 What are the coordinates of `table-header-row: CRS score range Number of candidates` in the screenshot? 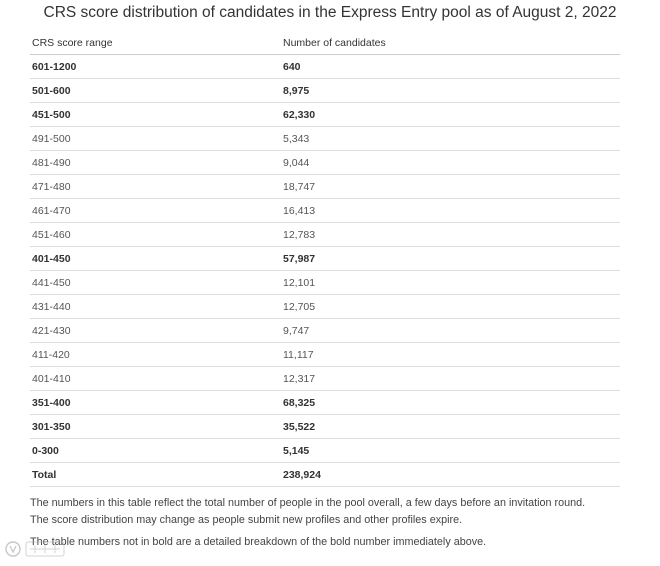 It's located at (325, 43).